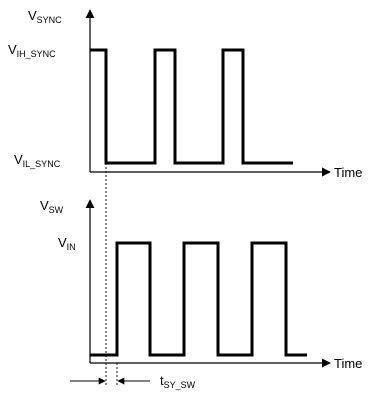 This screenshot has width=369, height=393. I want to click on sync-high-label: VIH_SYNC, so click(32, 50).